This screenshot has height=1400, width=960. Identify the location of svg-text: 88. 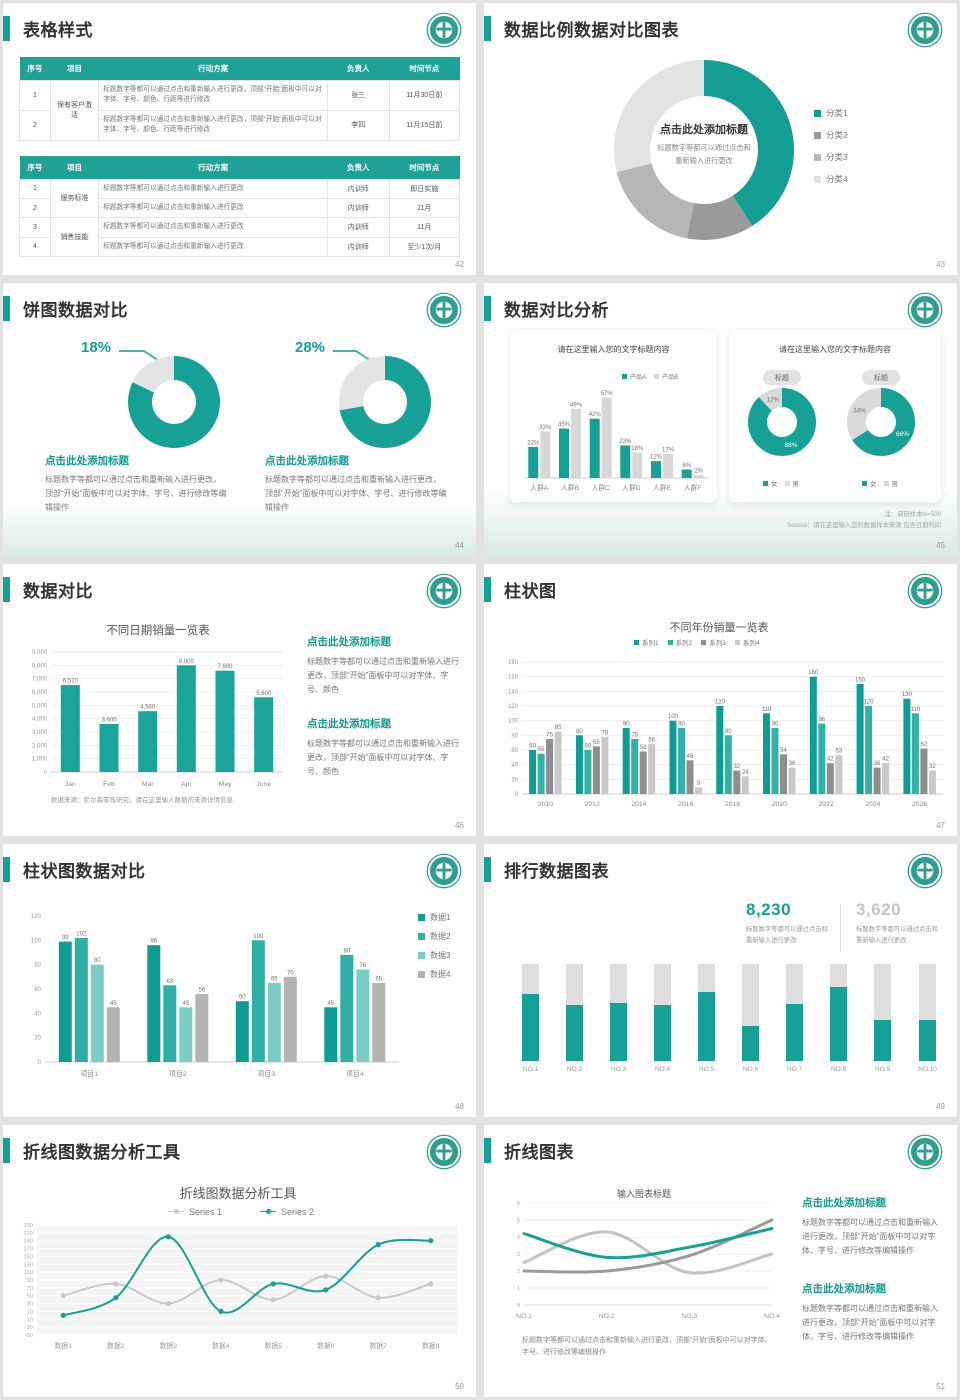
(346, 952).